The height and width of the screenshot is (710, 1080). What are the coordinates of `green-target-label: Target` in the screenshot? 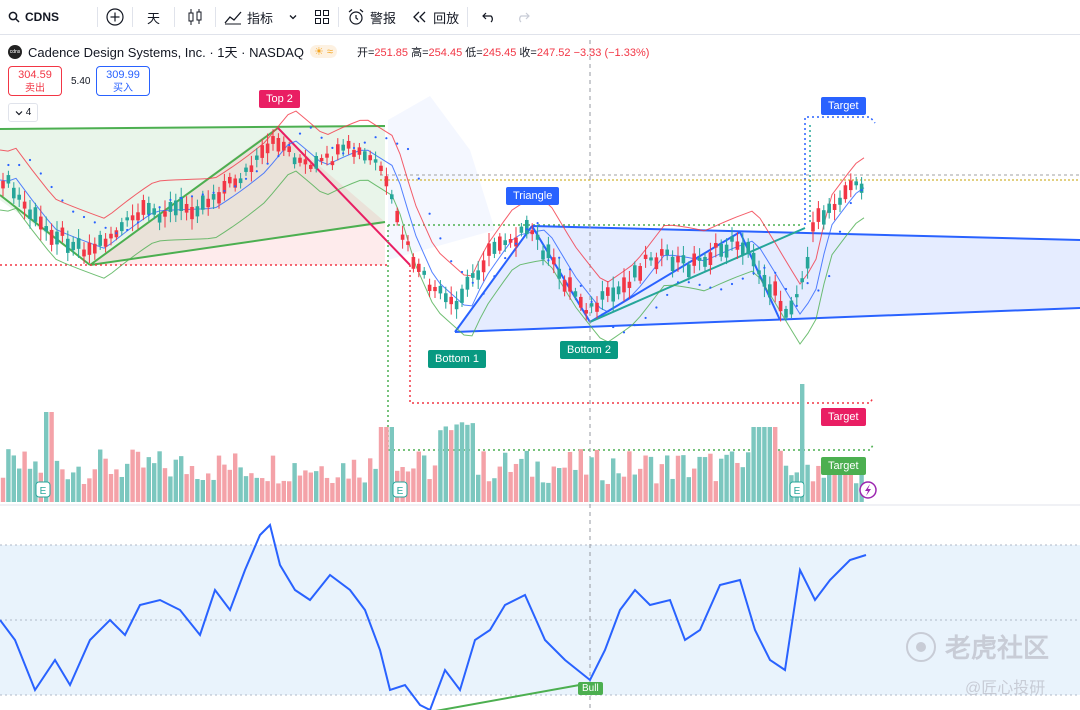 It's located at (843, 466).